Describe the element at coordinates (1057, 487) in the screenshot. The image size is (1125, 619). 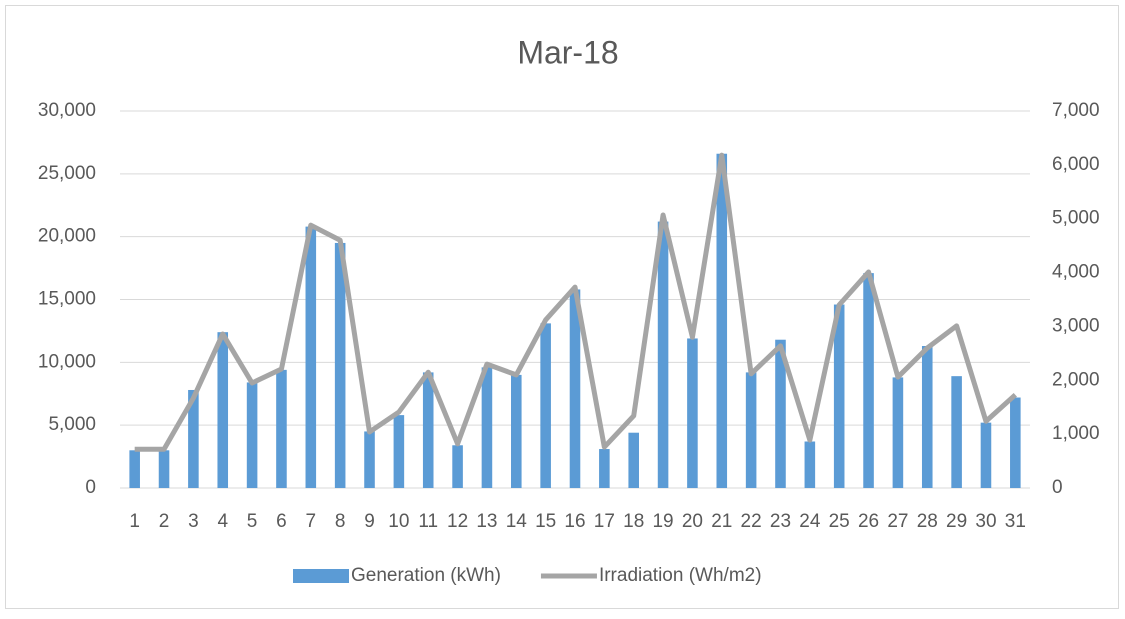
I see `y2-tick-label: 0` at that location.